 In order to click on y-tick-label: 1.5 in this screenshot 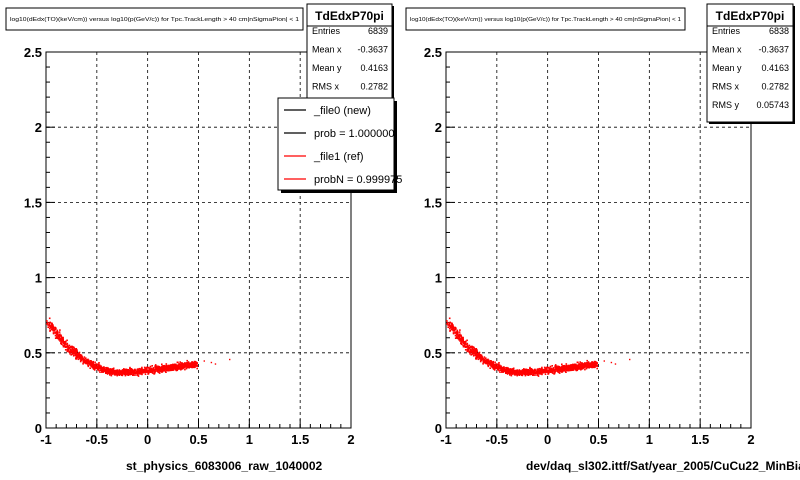, I will do `click(33, 202)`.